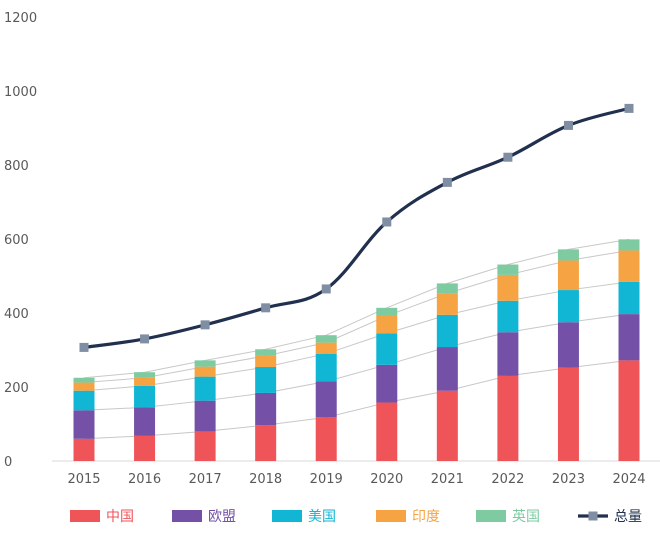  I want to click on x-tick-label: 2023, so click(568, 479).